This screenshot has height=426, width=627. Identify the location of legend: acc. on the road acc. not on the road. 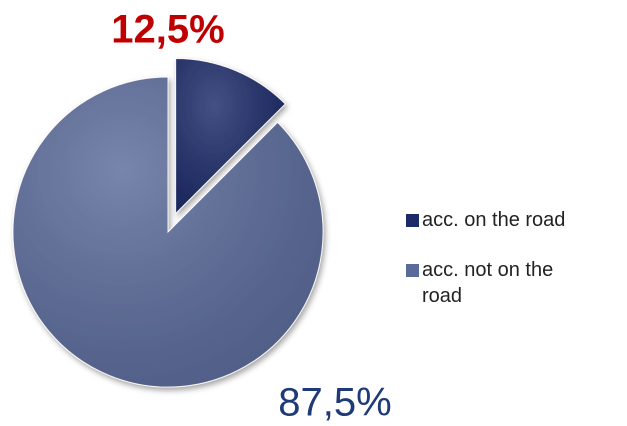
(506, 270).